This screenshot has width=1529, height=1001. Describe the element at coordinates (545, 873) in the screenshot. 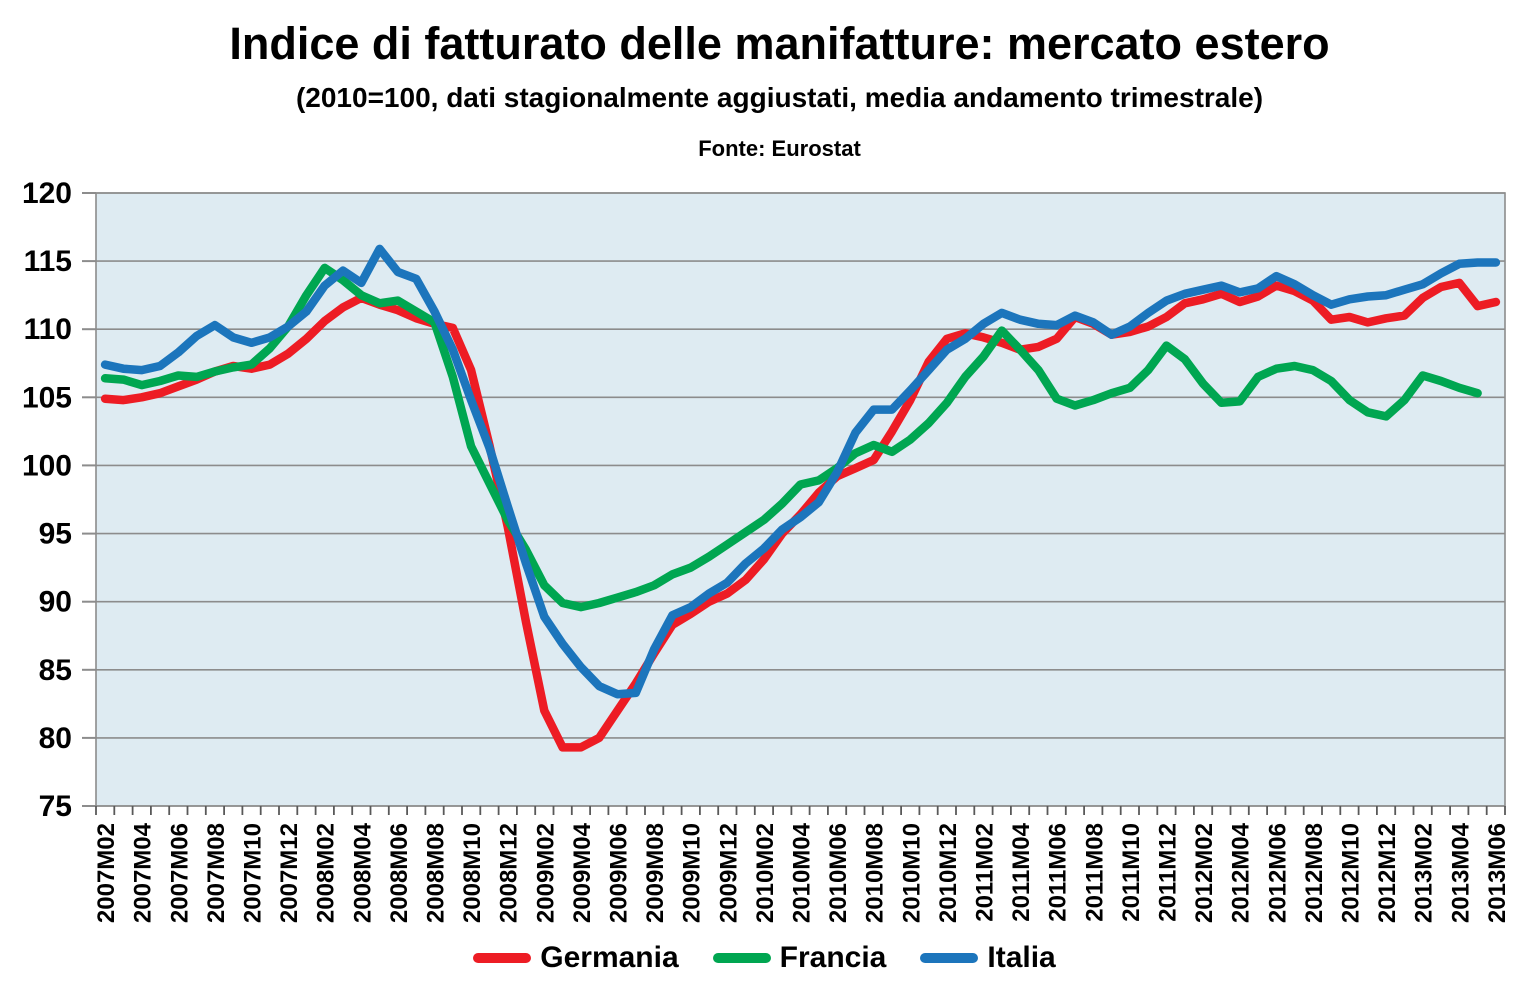

I see `svg-text: 2009M02` at that location.